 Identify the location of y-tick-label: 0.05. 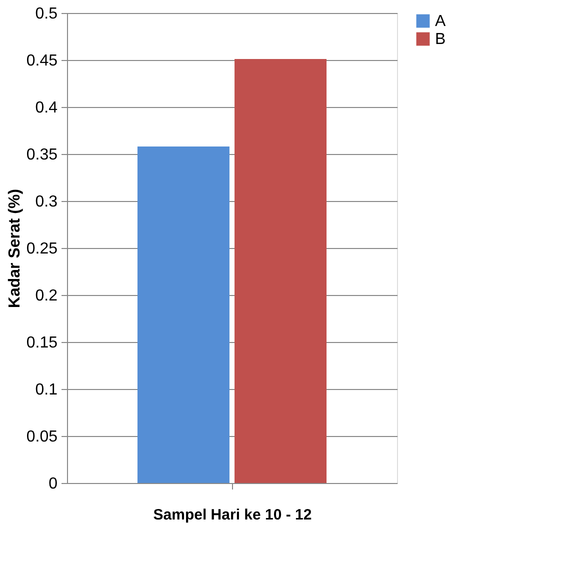
(42, 437).